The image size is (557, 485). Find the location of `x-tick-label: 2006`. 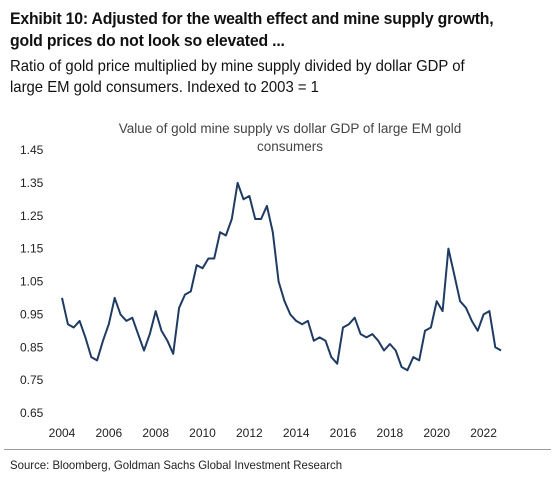

x-tick-label: 2006 is located at coordinates (108, 433).